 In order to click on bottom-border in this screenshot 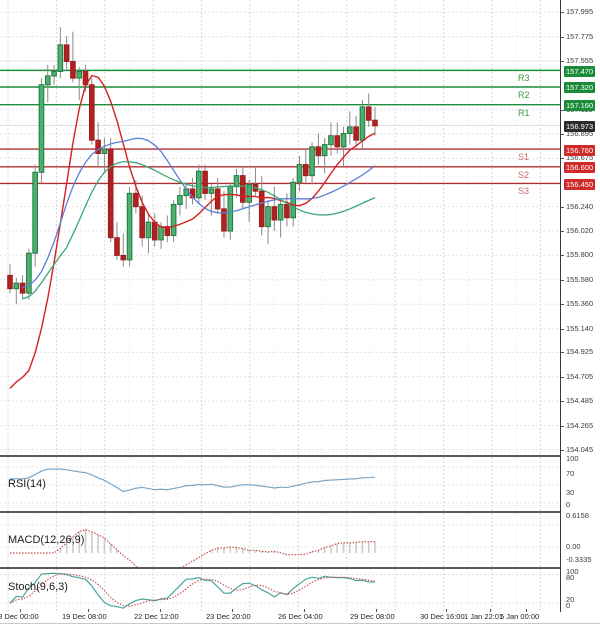, I will do `click(300, 623)`.